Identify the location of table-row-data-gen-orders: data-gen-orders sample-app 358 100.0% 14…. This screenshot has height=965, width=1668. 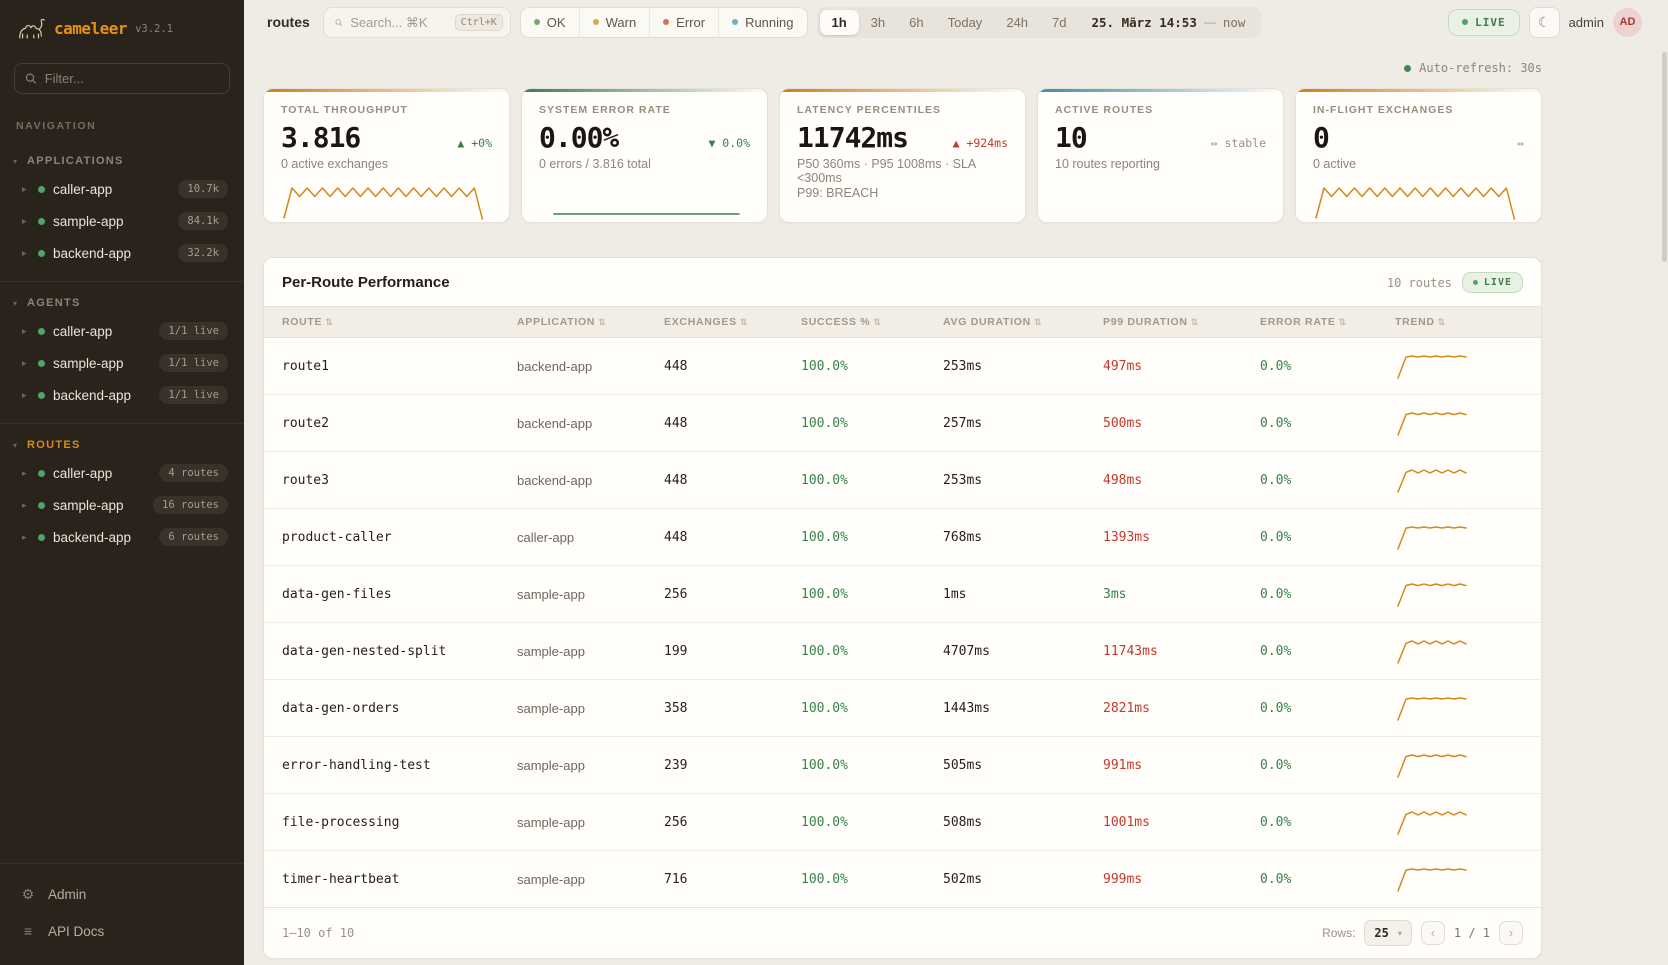
(902, 708).